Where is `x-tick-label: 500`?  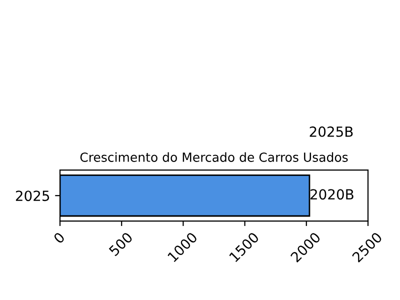 x-tick-label: 500 is located at coordinates (121, 244).